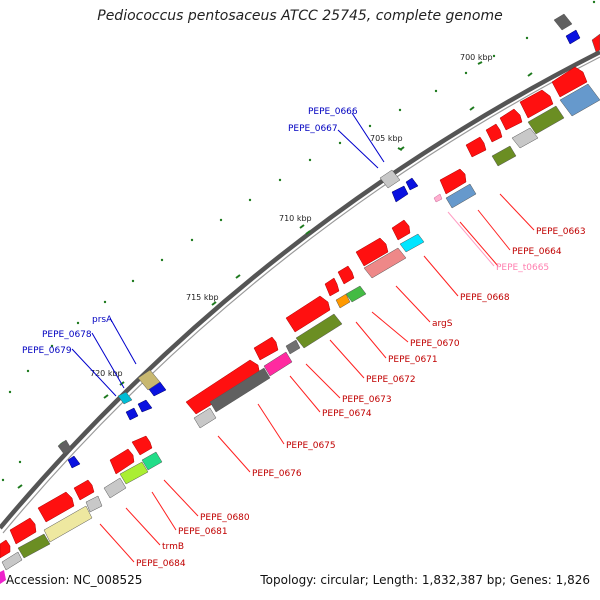  I want to click on gene-label-pepe-0667: PEPE_0667, so click(313, 129).